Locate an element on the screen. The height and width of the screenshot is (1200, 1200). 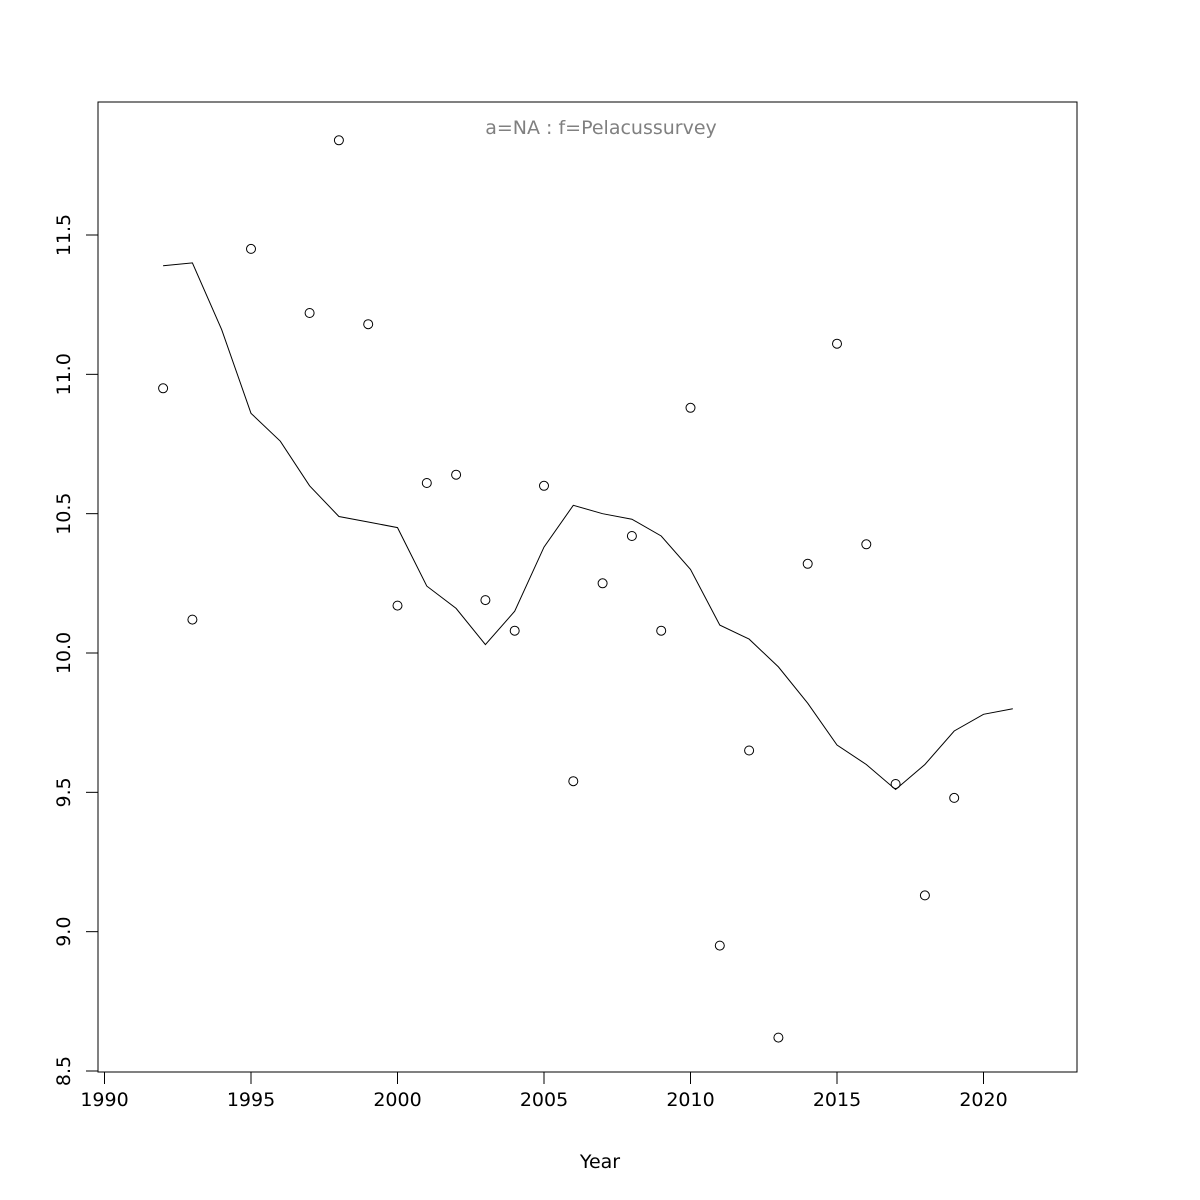
x-axis: 1990 1995 2000 2005 2010 2015 2020 is located at coordinates (544, 1091).